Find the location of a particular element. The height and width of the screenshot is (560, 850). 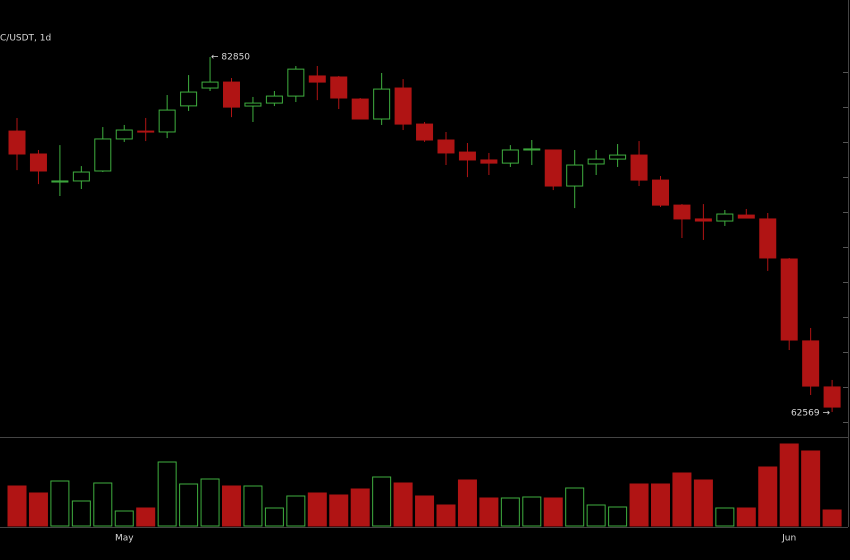

x-tick-label: May is located at coordinates (124, 539).